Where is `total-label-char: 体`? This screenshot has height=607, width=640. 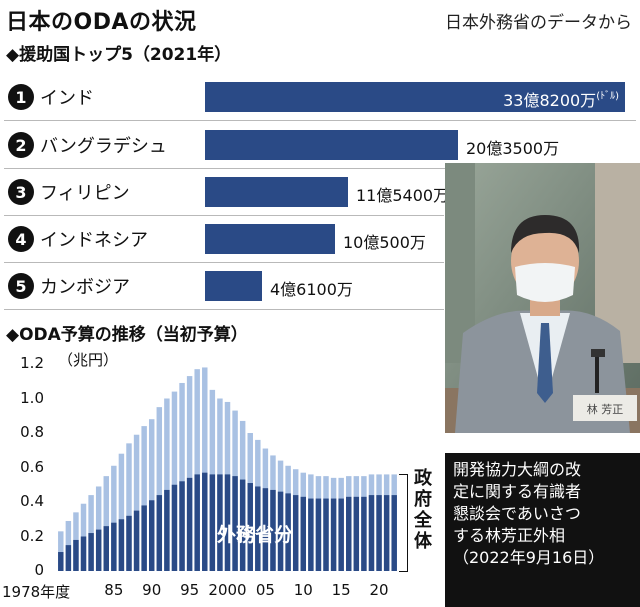
total-label-char: 体 is located at coordinates (423, 541).